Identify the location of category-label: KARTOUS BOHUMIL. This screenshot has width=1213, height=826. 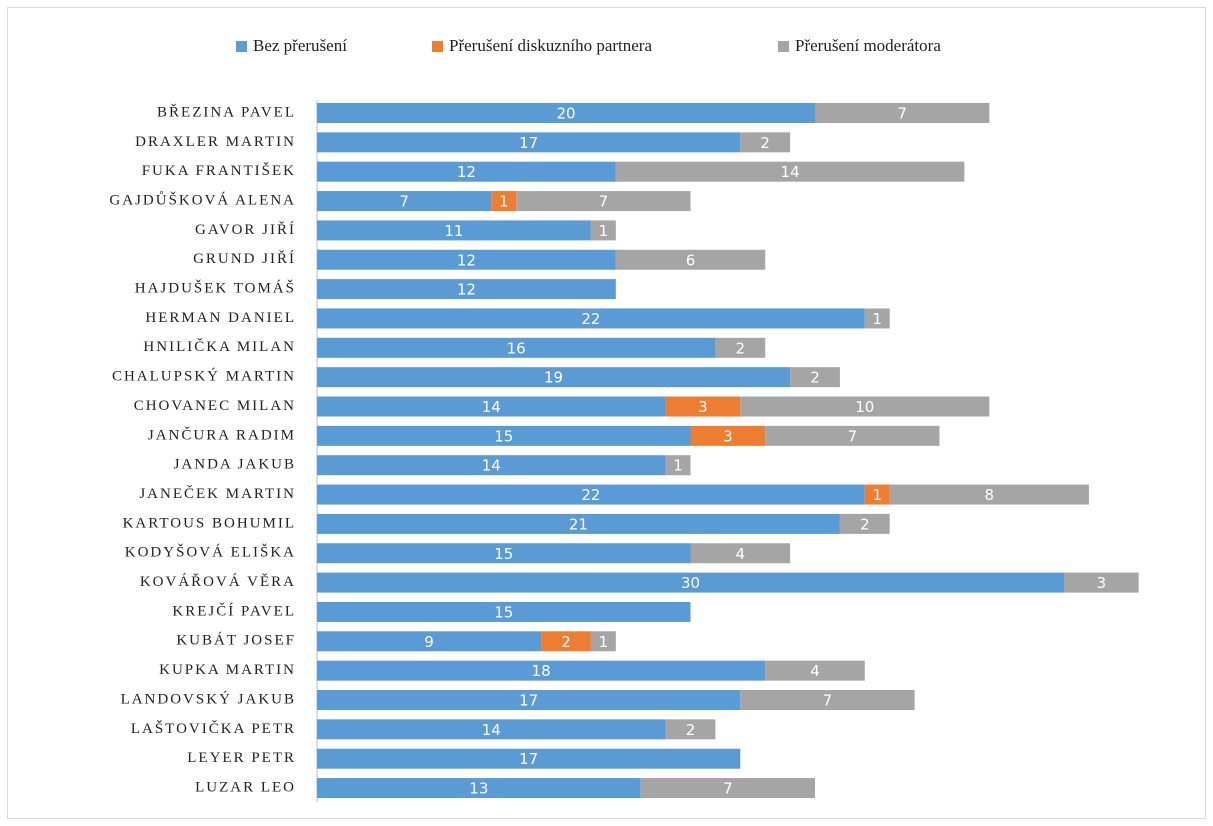
(209, 523).